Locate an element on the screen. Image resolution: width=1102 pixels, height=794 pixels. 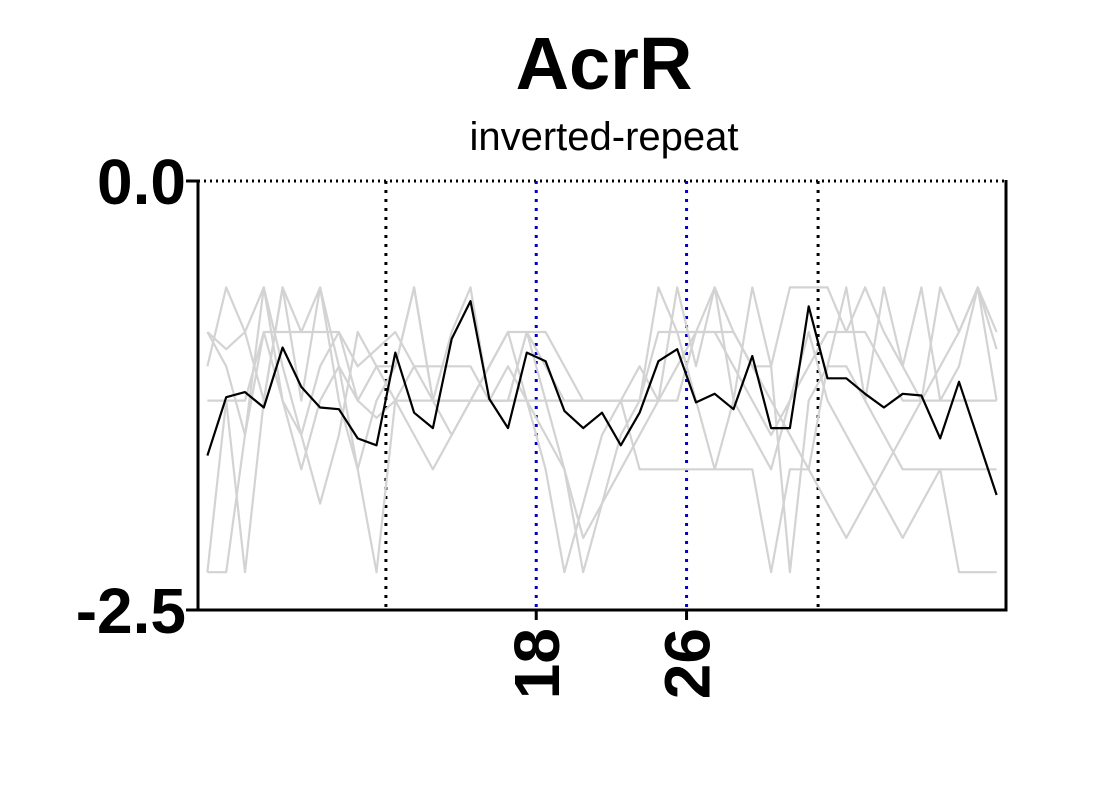
y-tick-label-2: -2.5 is located at coordinates (131, 611).